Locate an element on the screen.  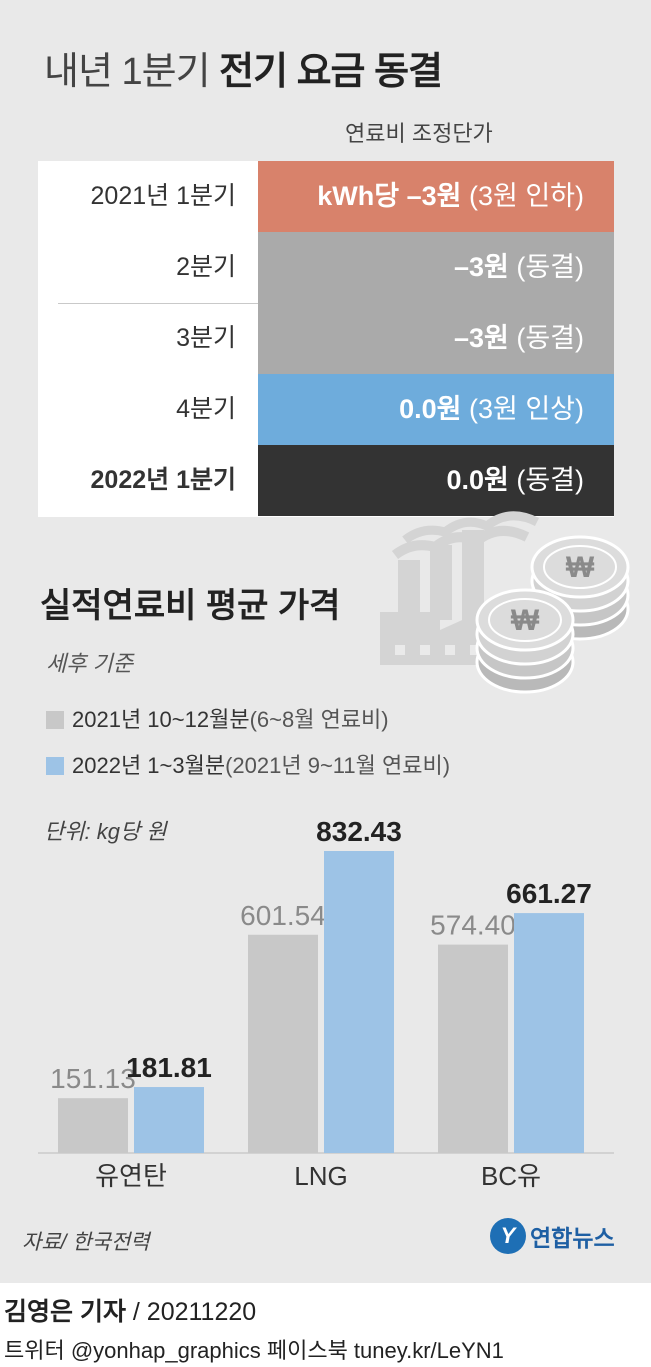
table-row: 2021년 1분기 kWh당 –3원 (3원 인하) is located at coordinates (326, 196).